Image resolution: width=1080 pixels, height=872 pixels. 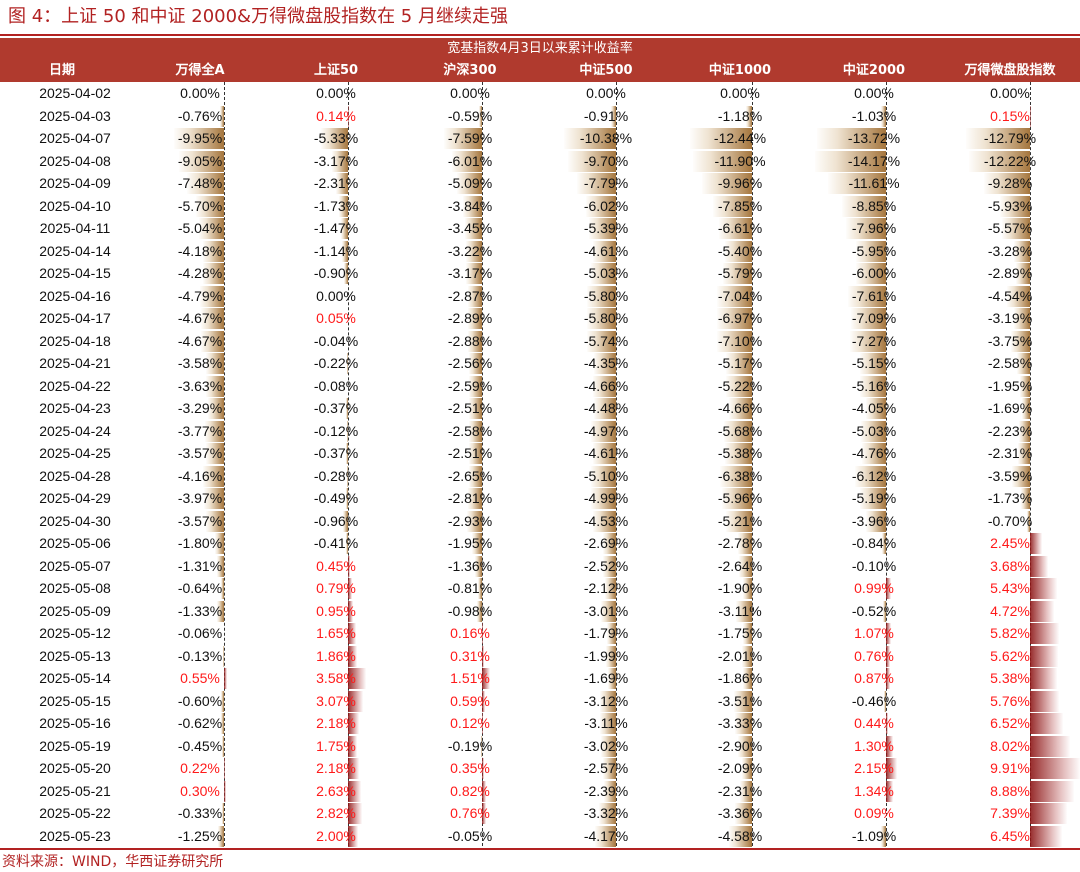 I want to click on date-cell: 2025-04-08, so click(x=75, y=160).